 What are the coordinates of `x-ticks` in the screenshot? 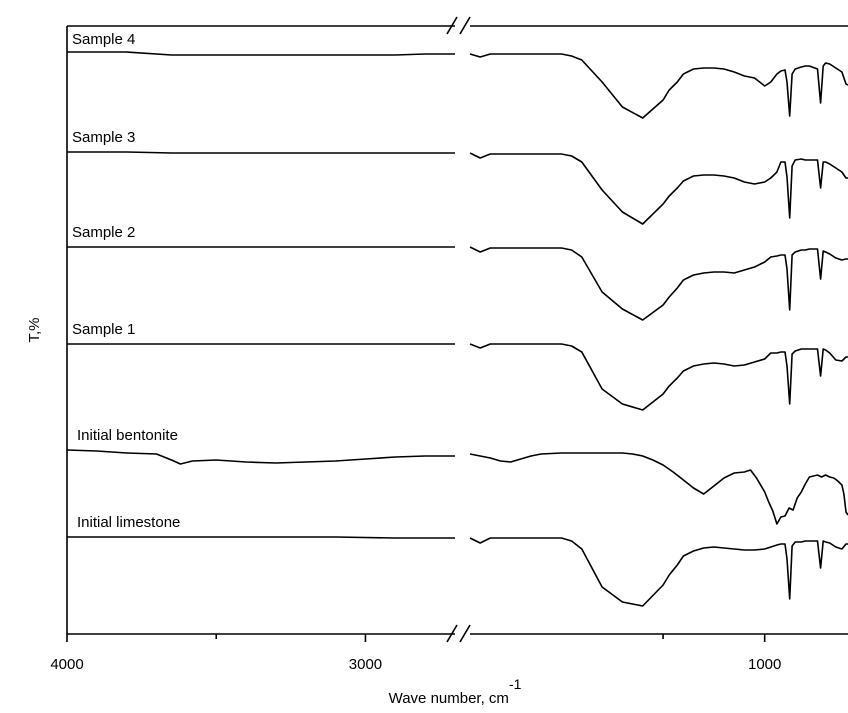 It's located at (416, 638).